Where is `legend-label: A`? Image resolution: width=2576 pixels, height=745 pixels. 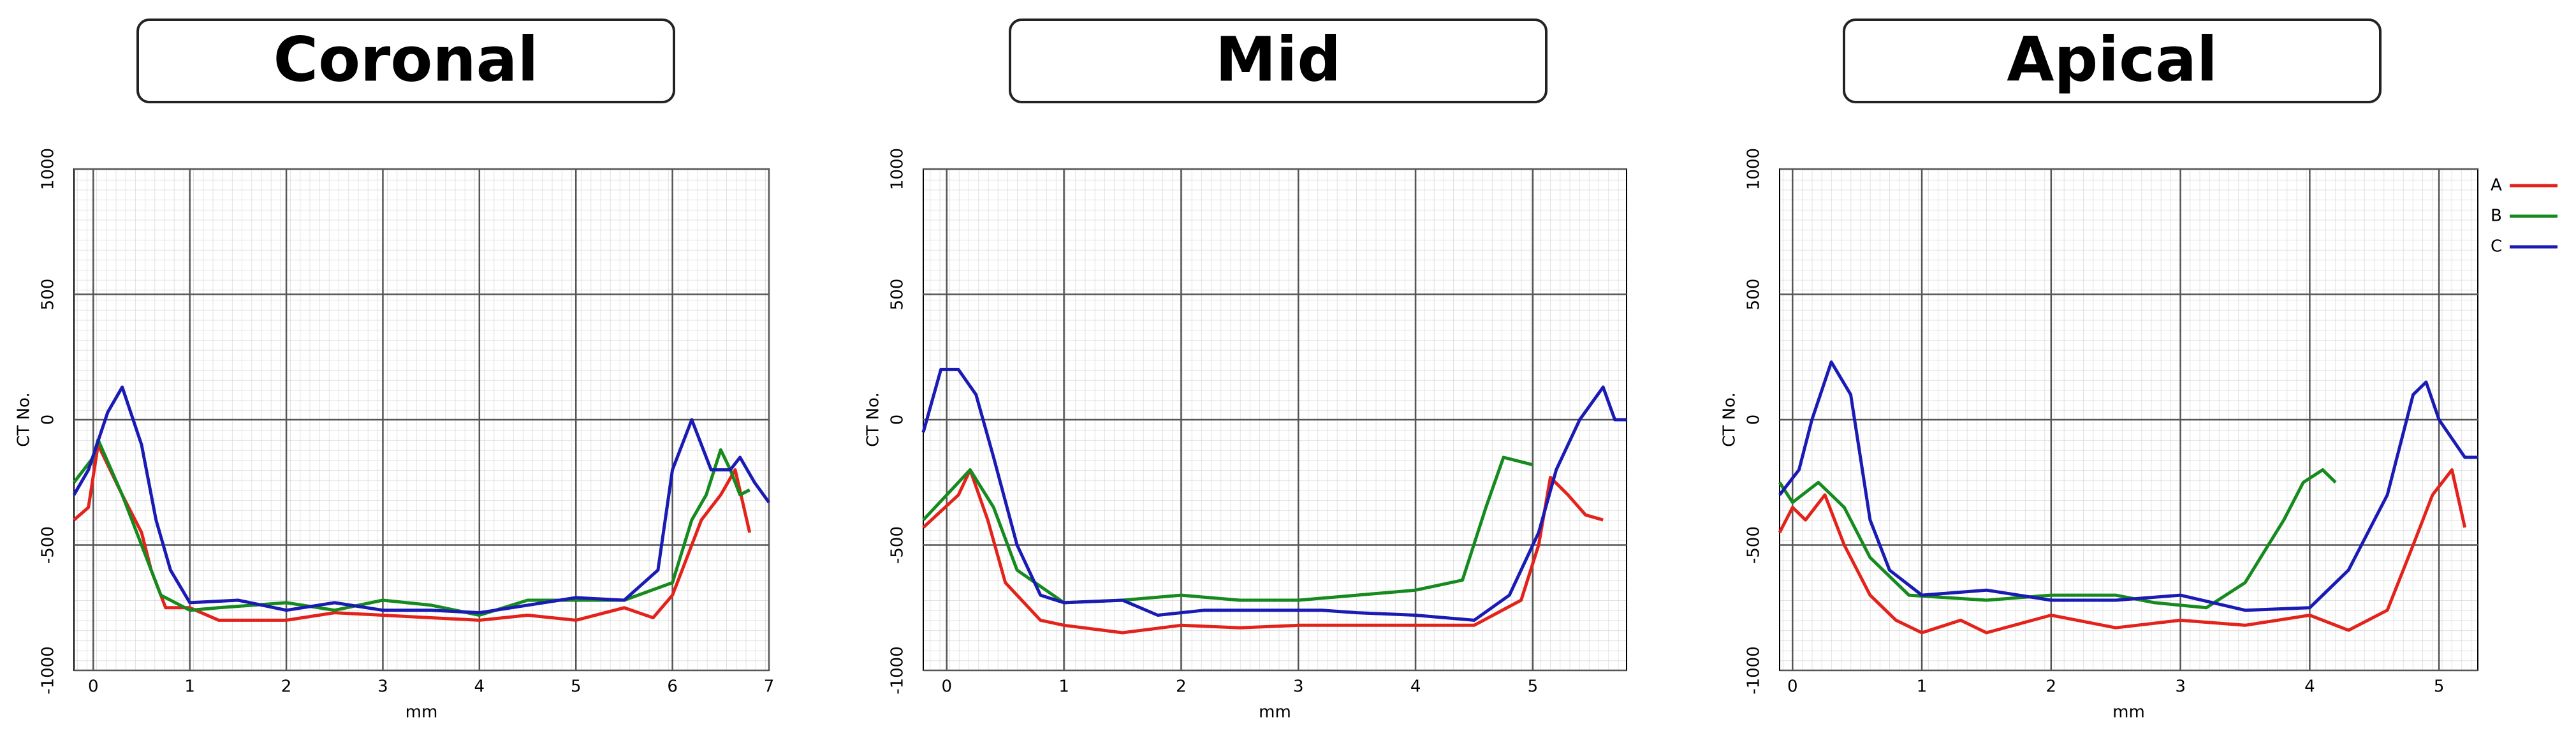
legend-label: A is located at coordinates (2496, 185).